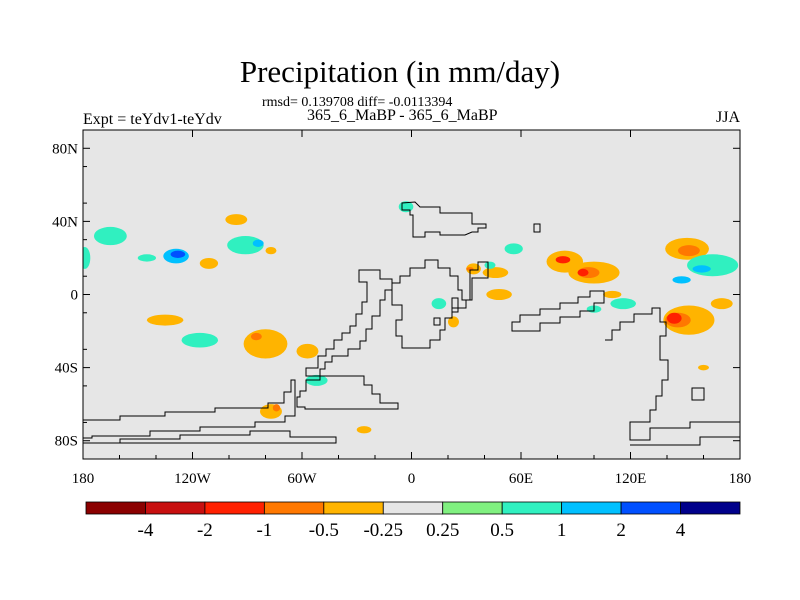  What do you see at coordinates (621, 530) in the screenshot?
I see `colorbar-label: 2` at bounding box center [621, 530].